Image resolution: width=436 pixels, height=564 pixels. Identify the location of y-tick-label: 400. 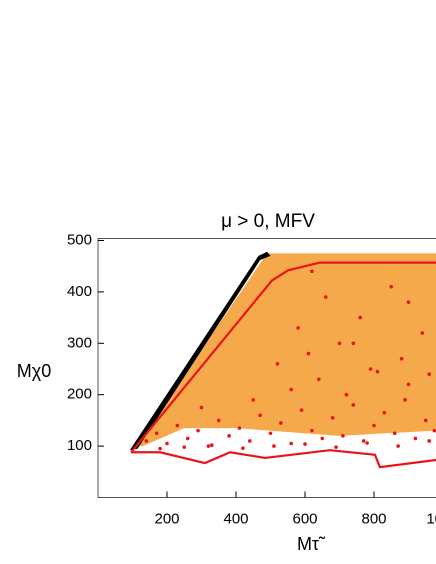
(79, 291).